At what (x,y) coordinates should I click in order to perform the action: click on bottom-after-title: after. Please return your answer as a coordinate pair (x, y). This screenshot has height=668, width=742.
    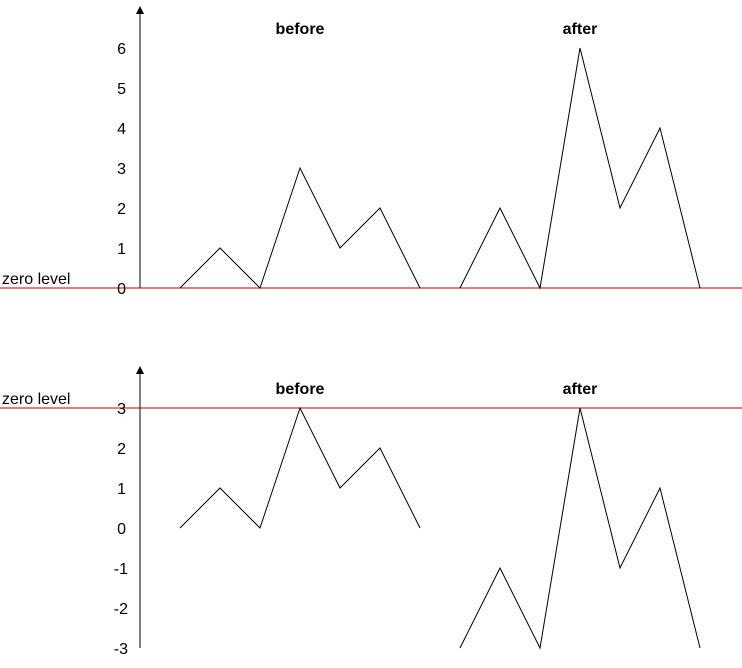
    Looking at the image, I should click on (580, 389).